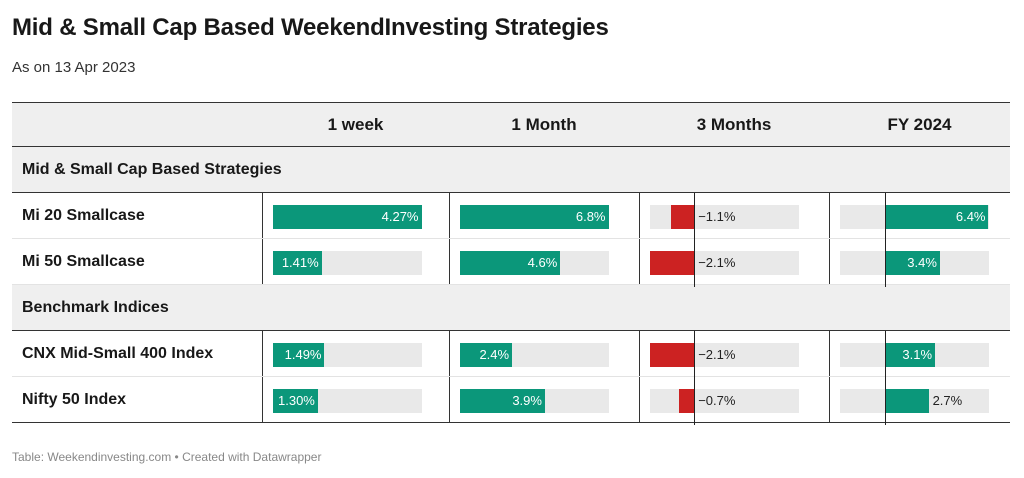 The height and width of the screenshot is (478, 1024). I want to click on value-cell: 1.41%, so click(355, 261).